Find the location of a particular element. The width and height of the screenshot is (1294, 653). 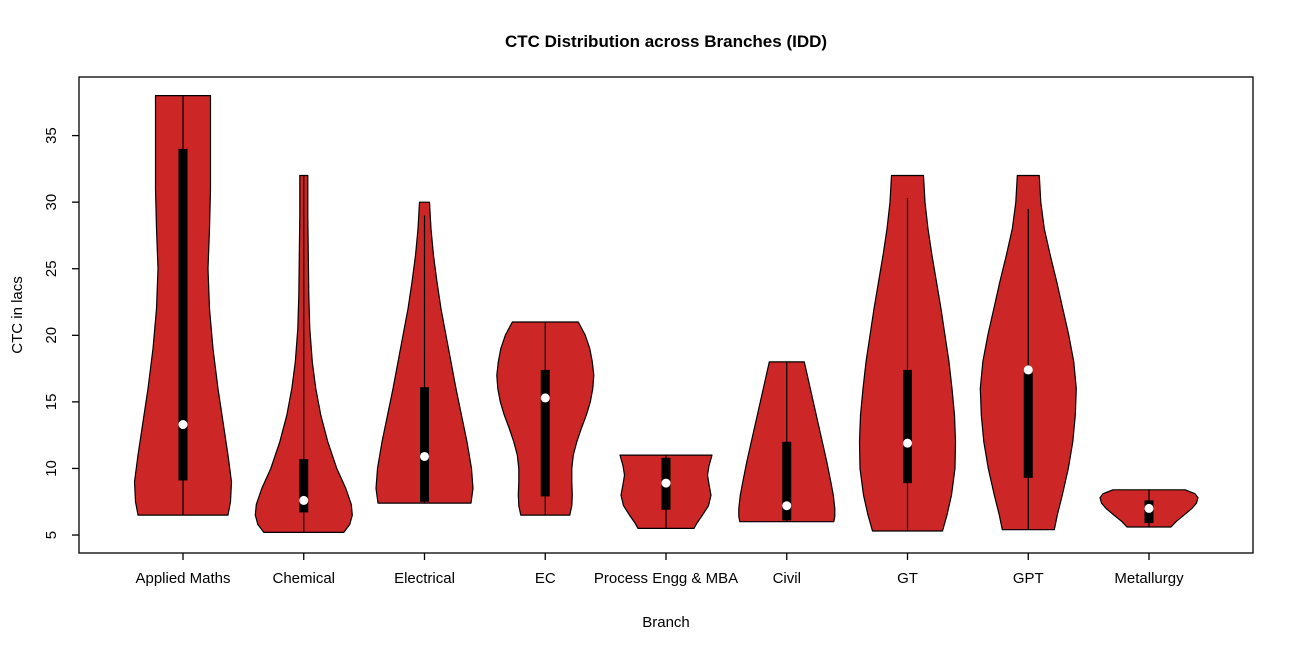

y-tick-label: 30 is located at coordinates (51, 202).